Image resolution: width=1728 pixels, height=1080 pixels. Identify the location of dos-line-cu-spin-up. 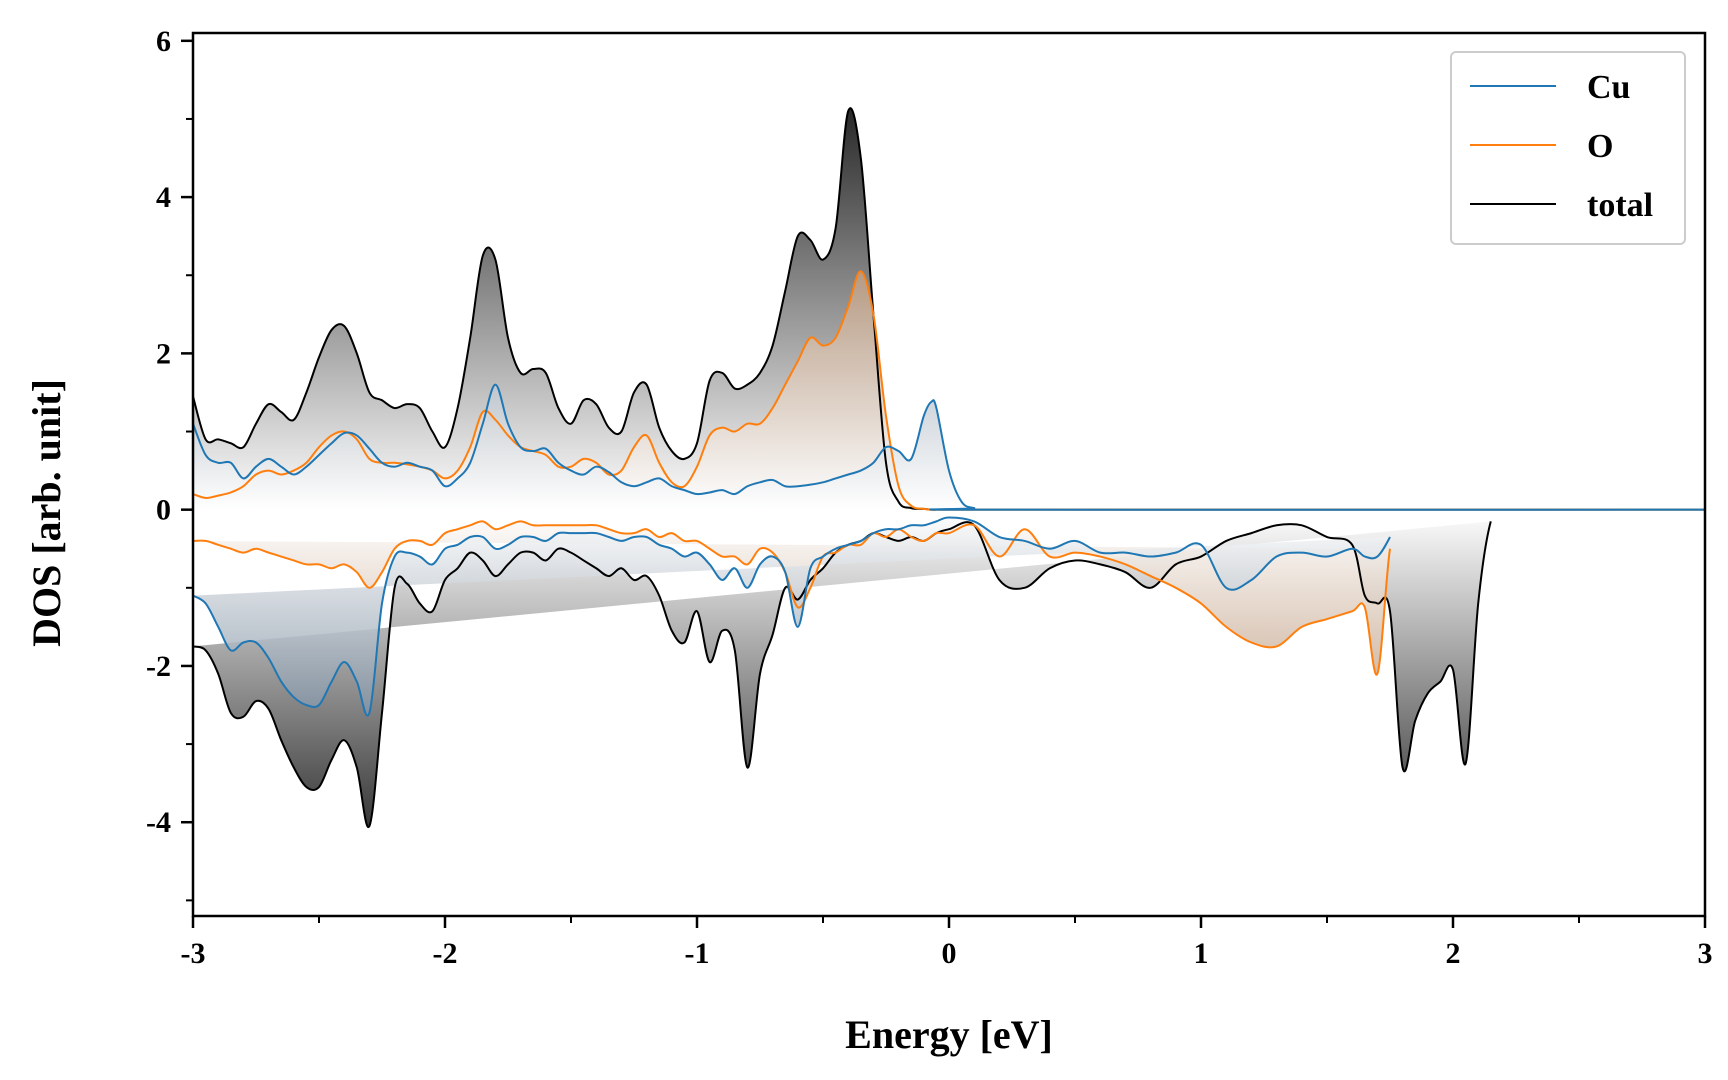
(949, 447).